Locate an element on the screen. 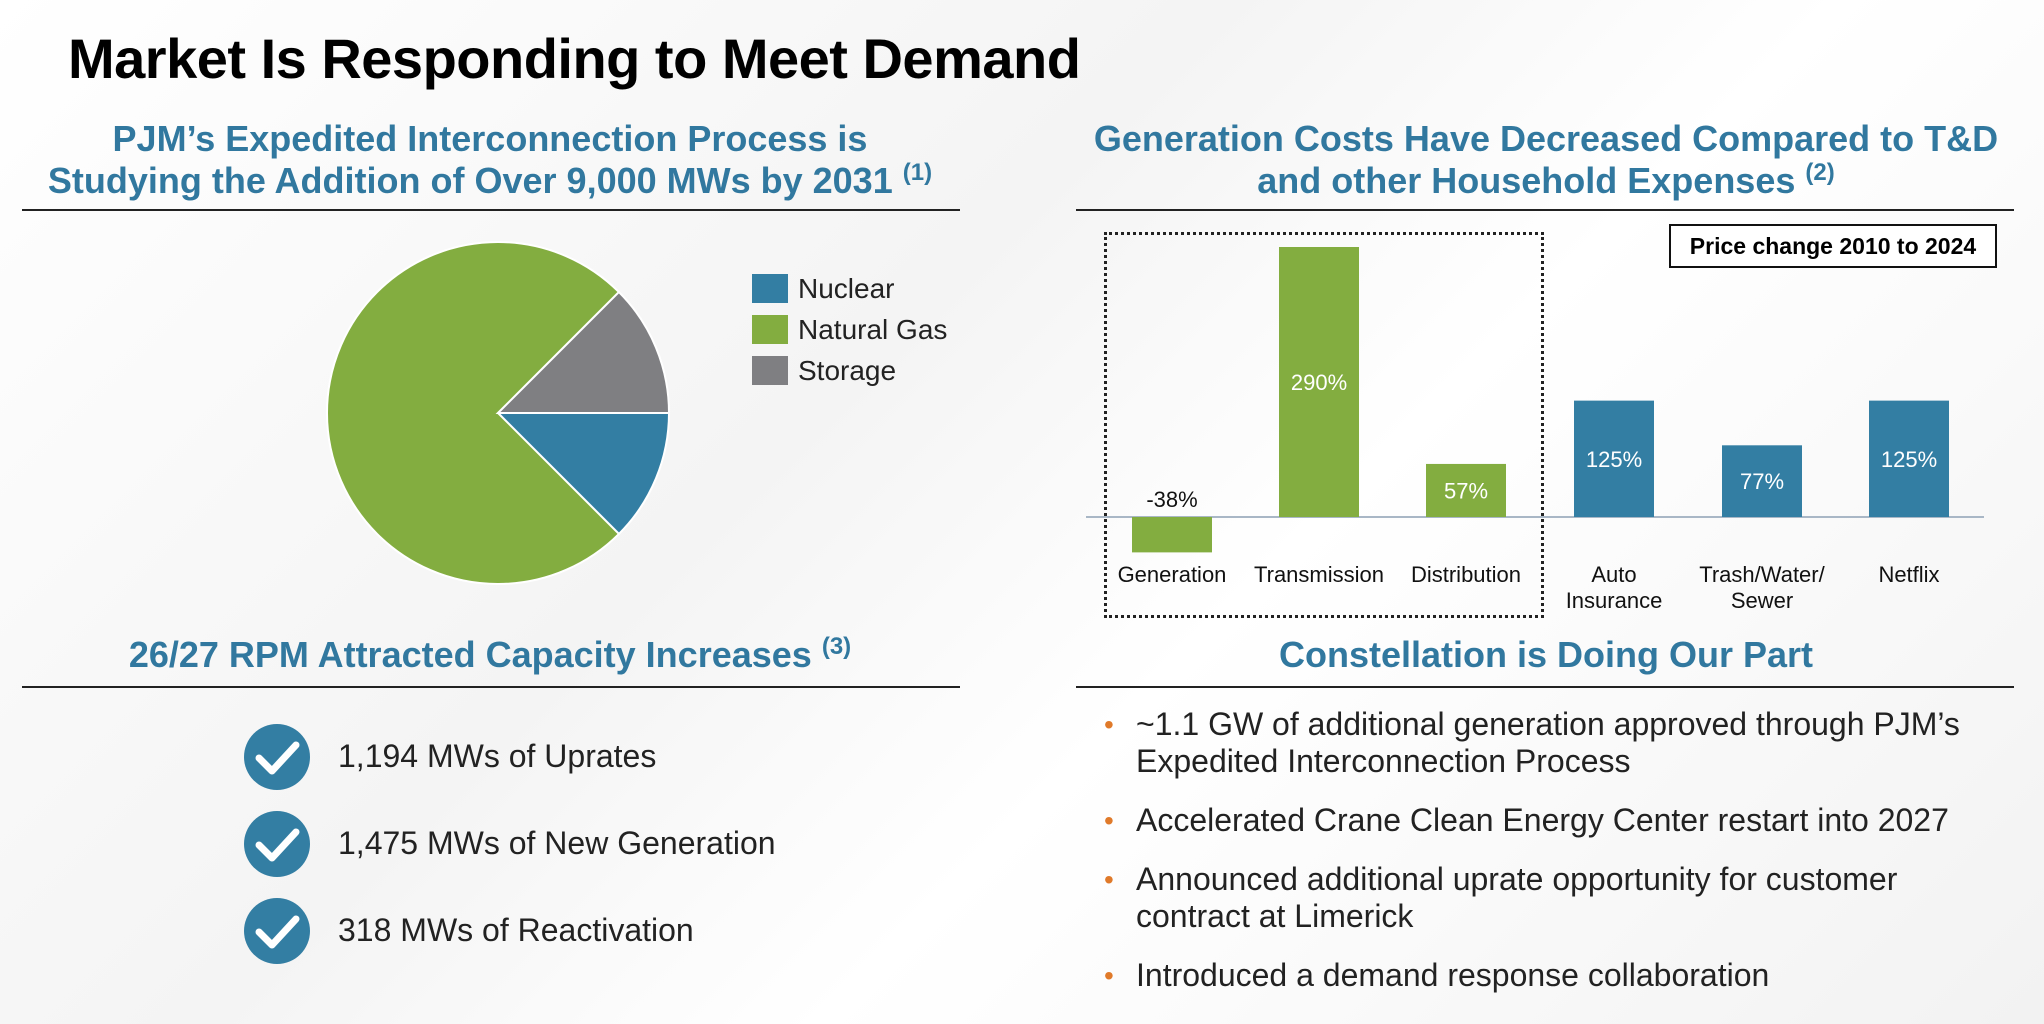 The height and width of the screenshot is (1024, 2044). legend-item-storage: Storage is located at coordinates (849, 370).